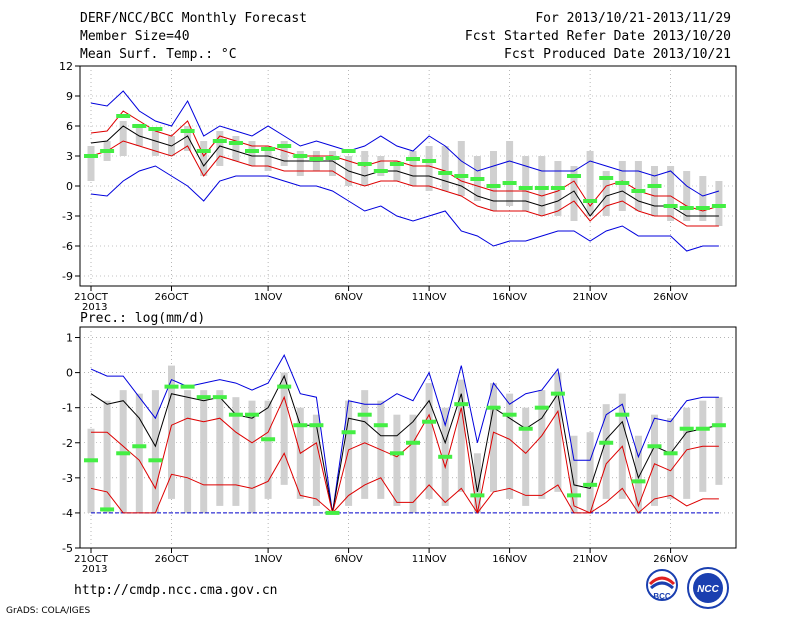 Image resolution: width=800 pixels, height=618 pixels. What do you see at coordinates (670, 559) in the screenshot?
I see `p2-xtick-label: 26NOV` at bounding box center [670, 559].